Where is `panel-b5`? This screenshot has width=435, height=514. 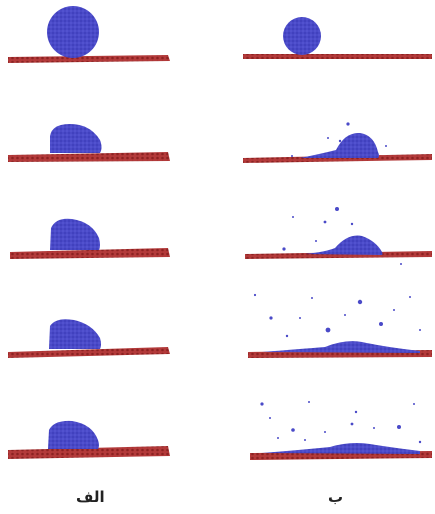
panel-b5 is located at coordinates (341, 430).